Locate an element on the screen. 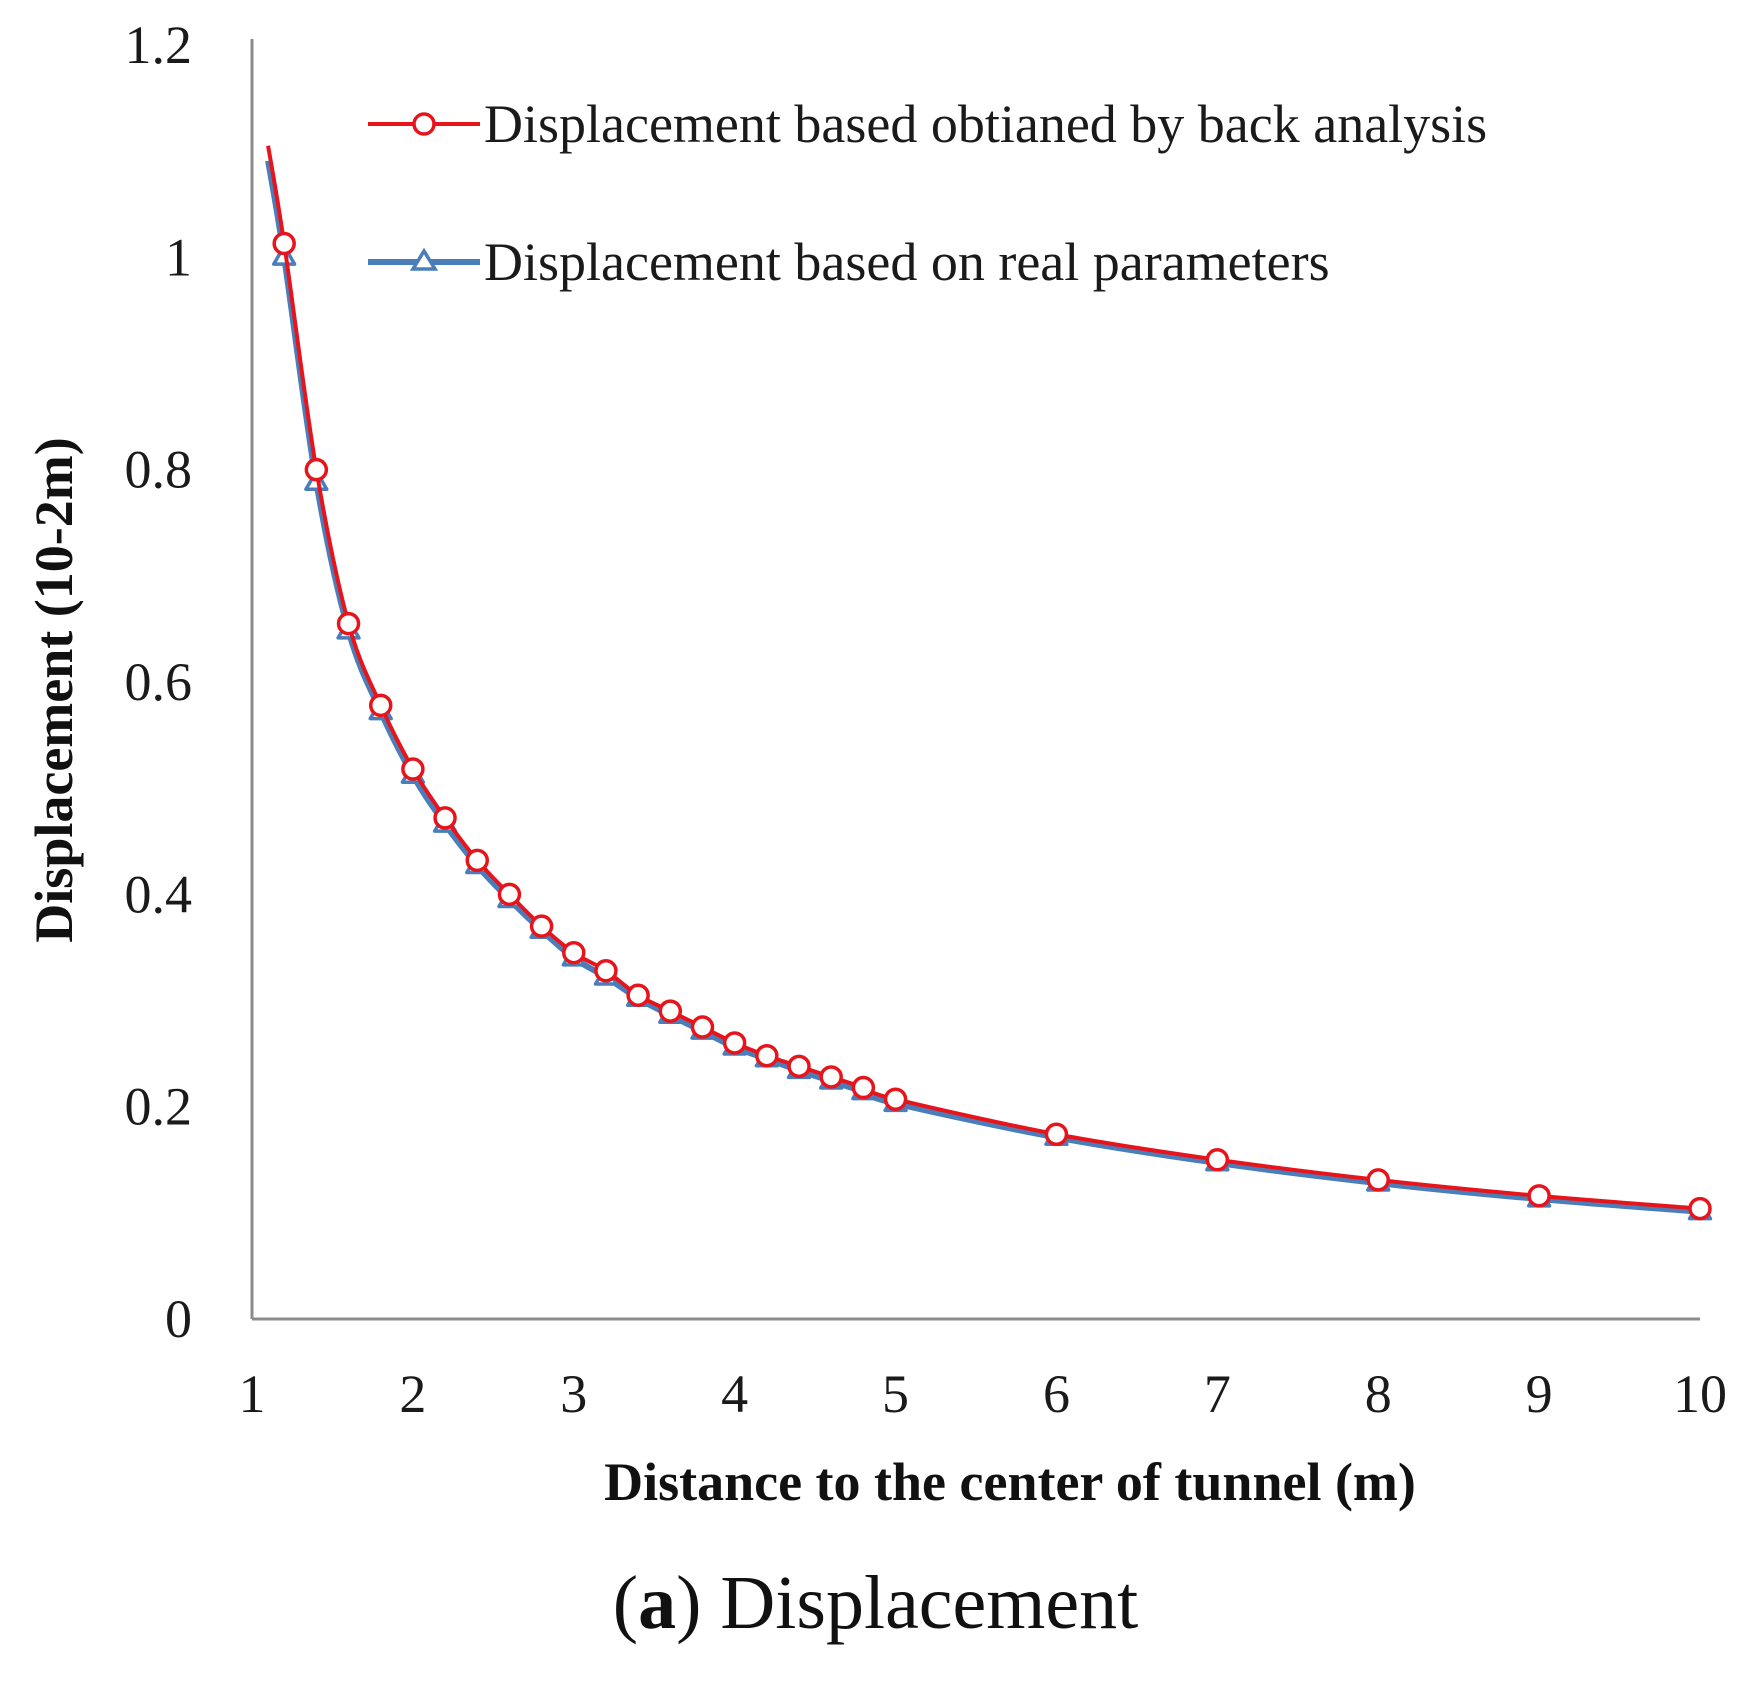 Image resolution: width=1751 pixels, height=1689 pixels. y-axis-title: Displacement (10-2m) is located at coordinates (54, 689).